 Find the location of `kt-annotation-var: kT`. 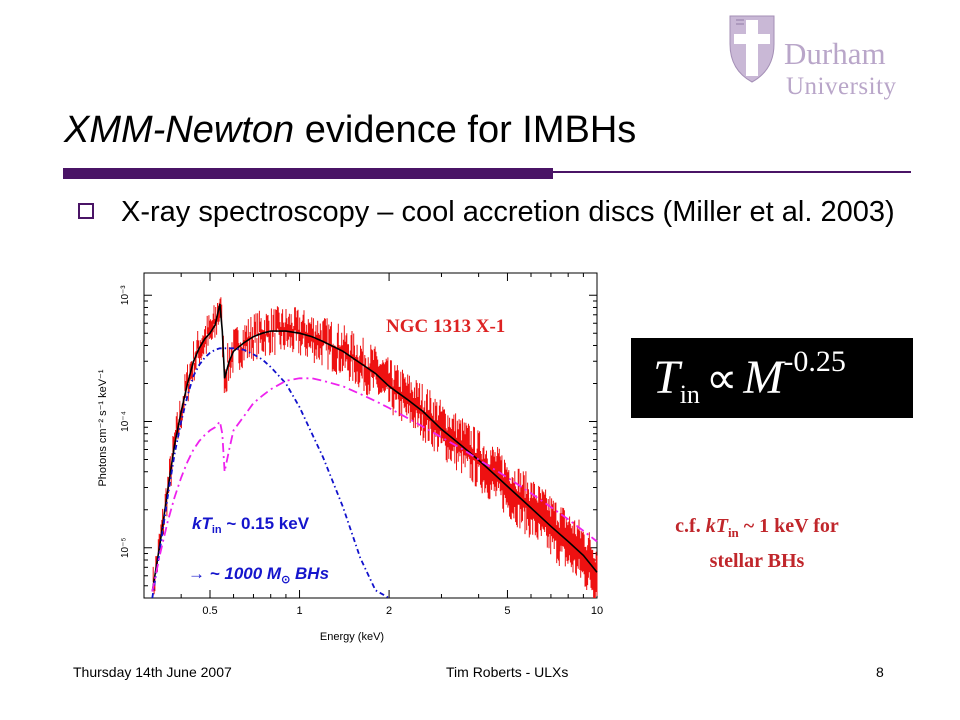

kt-annotation-var: kT is located at coordinates (202, 523).